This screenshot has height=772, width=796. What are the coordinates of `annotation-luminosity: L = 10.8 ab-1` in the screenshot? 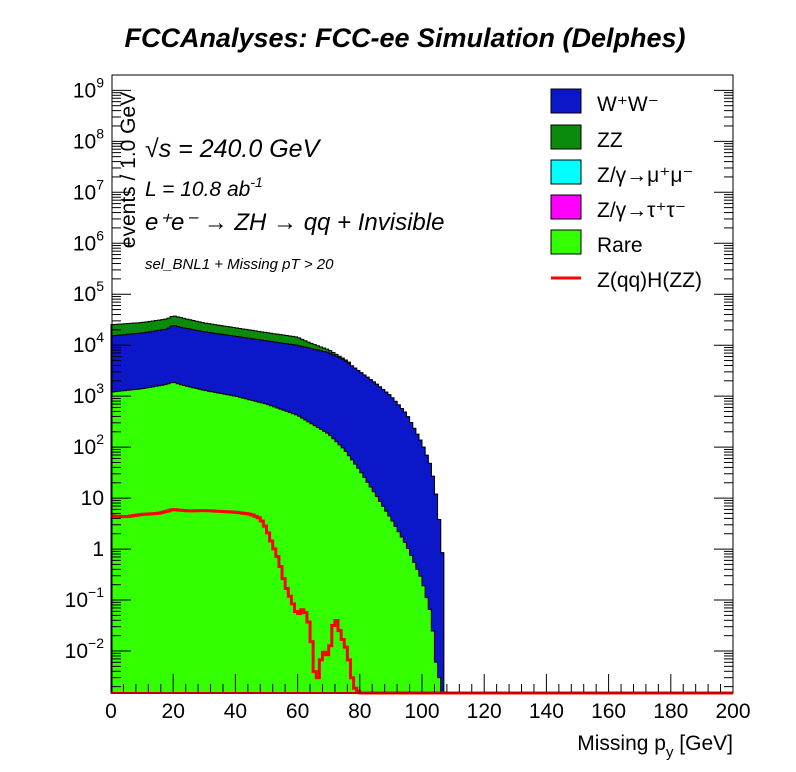 It's located at (204, 187).